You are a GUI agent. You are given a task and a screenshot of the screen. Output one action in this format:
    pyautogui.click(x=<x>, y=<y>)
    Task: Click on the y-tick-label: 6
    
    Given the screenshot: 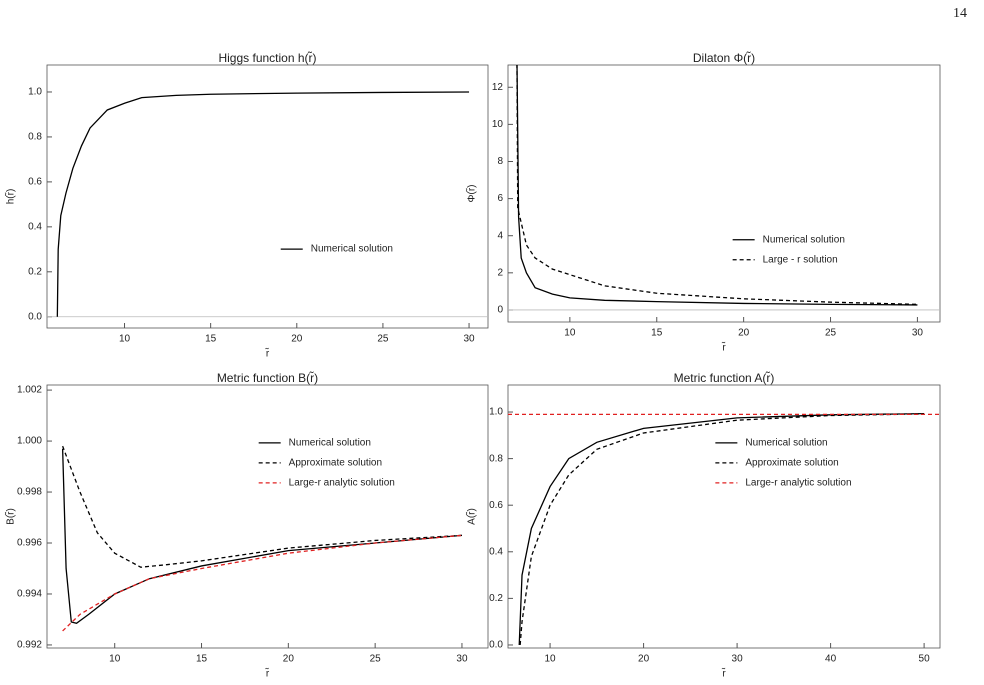 What is the action you would take?
    pyautogui.click(x=500, y=198)
    